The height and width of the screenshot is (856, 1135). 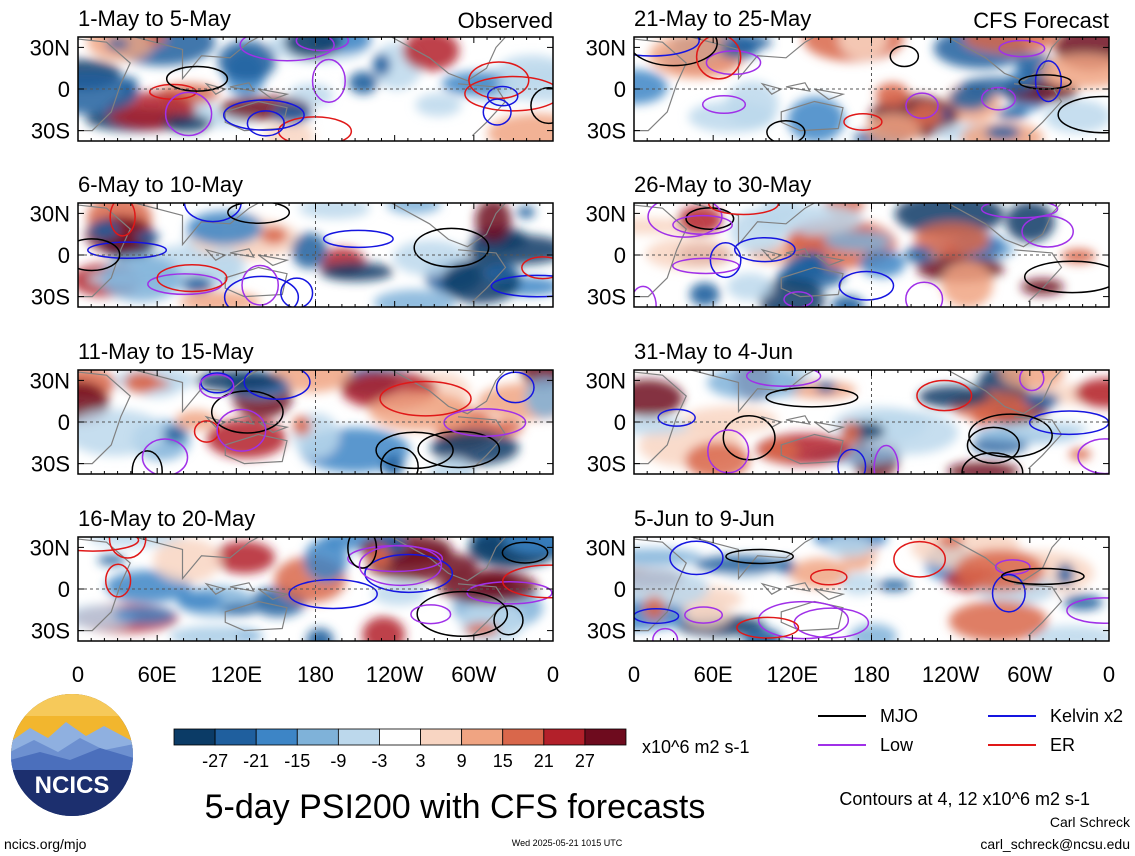 I want to click on panel-7: 31-May to 4-Jun 30N 0 30S, so click(x=848, y=408).